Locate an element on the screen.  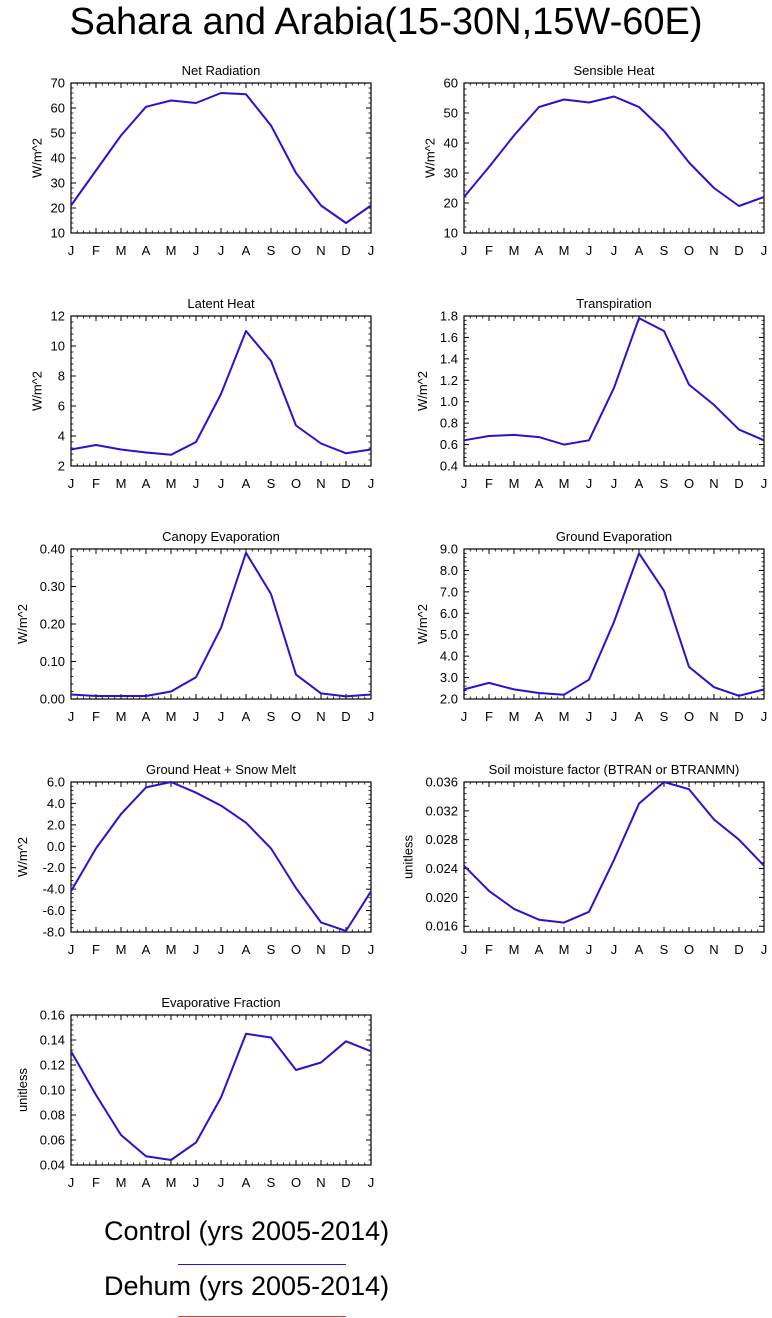
legend-control-label: Control (yrs 2005-2014) is located at coordinates (247, 1231).